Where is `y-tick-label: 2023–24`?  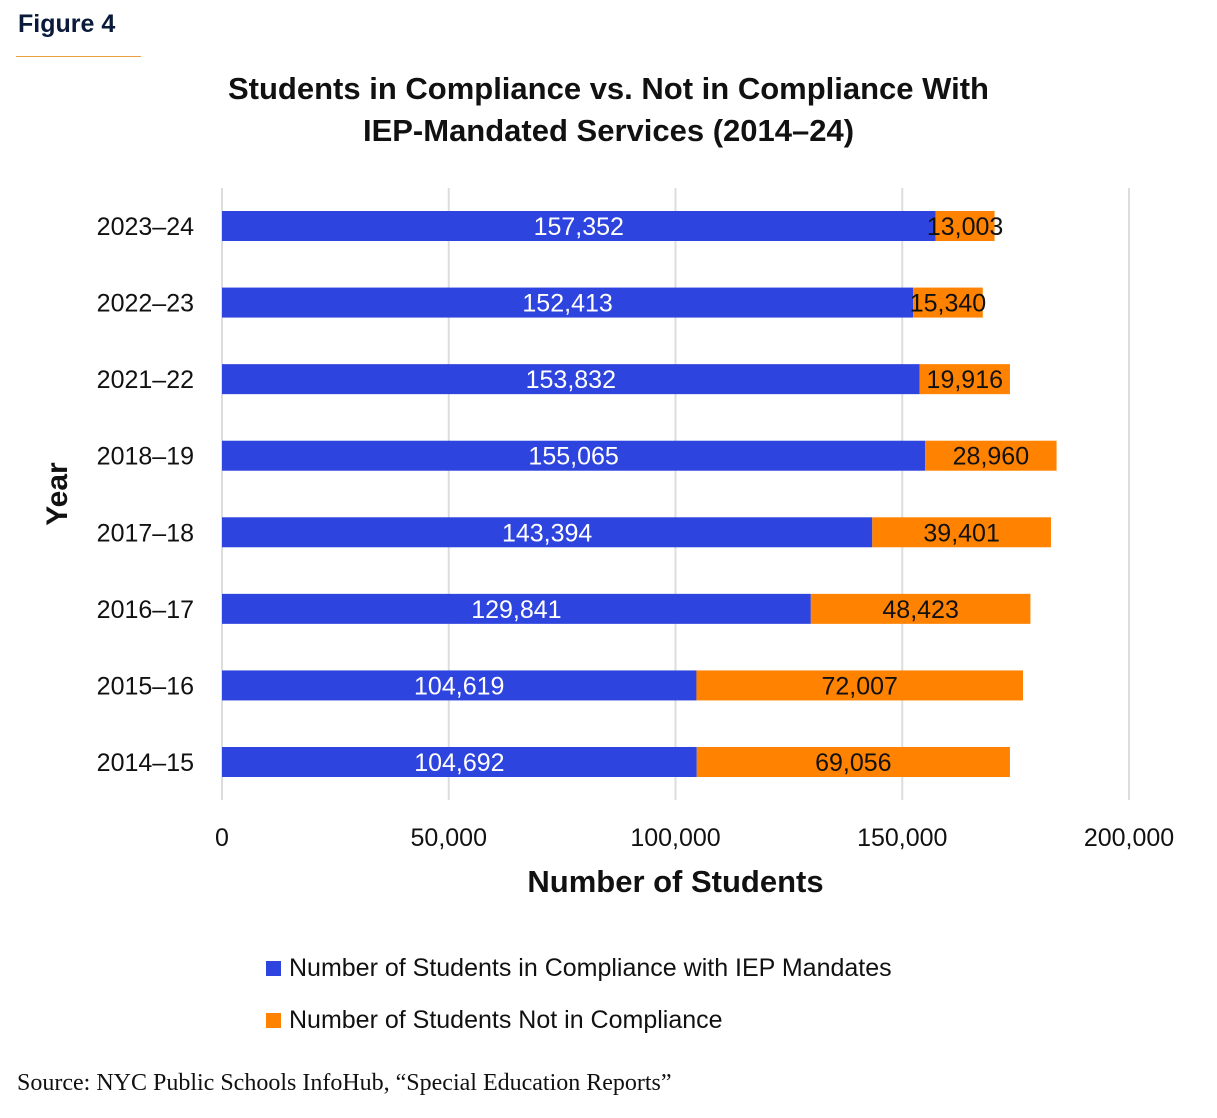
y-tick-label: 2023–24 is located at coordinates (145, 227).